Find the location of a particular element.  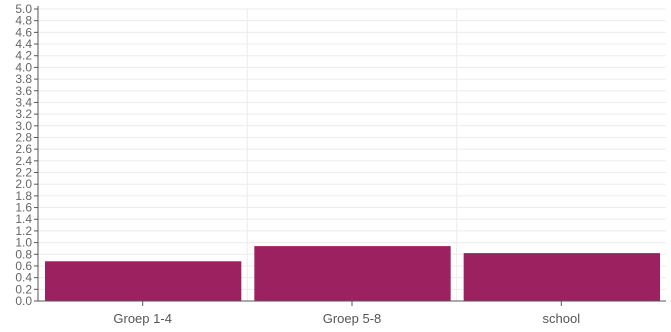

y-tick-label: 1.6 is located at coordinates (23, 208).